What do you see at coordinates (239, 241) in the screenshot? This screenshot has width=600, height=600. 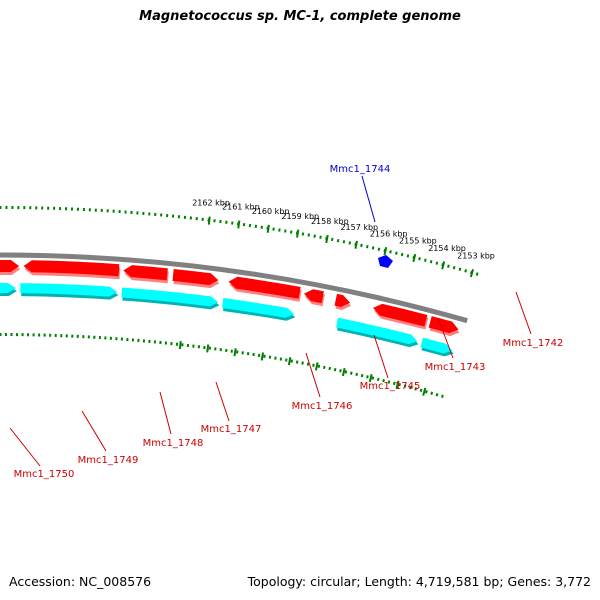 I see `outer-tick-ring` at bounding box center [239, 241].